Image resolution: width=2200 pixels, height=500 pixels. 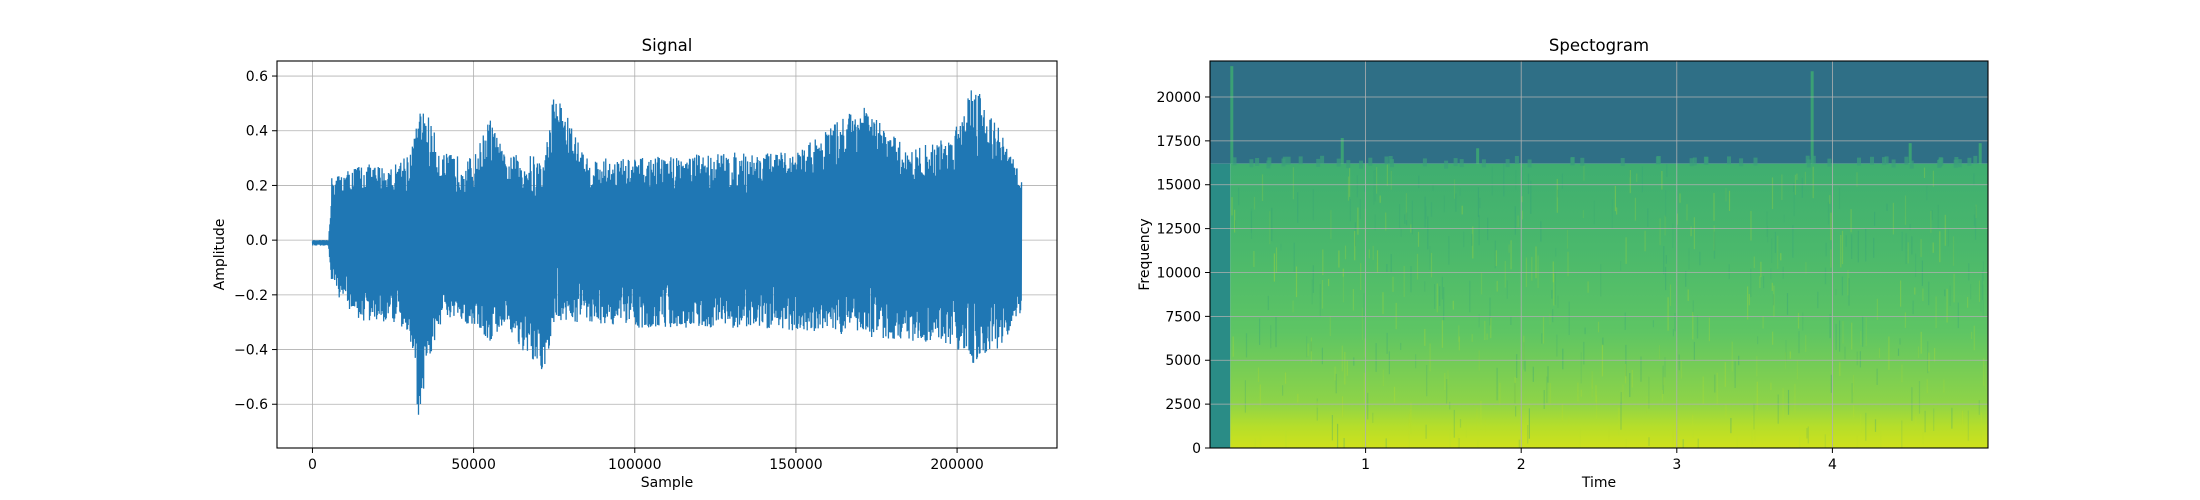 What do you see at coordinates (634, 465) in the screenshot?
I see `x-tick-label: 100000` at bounding box center [634, 465].